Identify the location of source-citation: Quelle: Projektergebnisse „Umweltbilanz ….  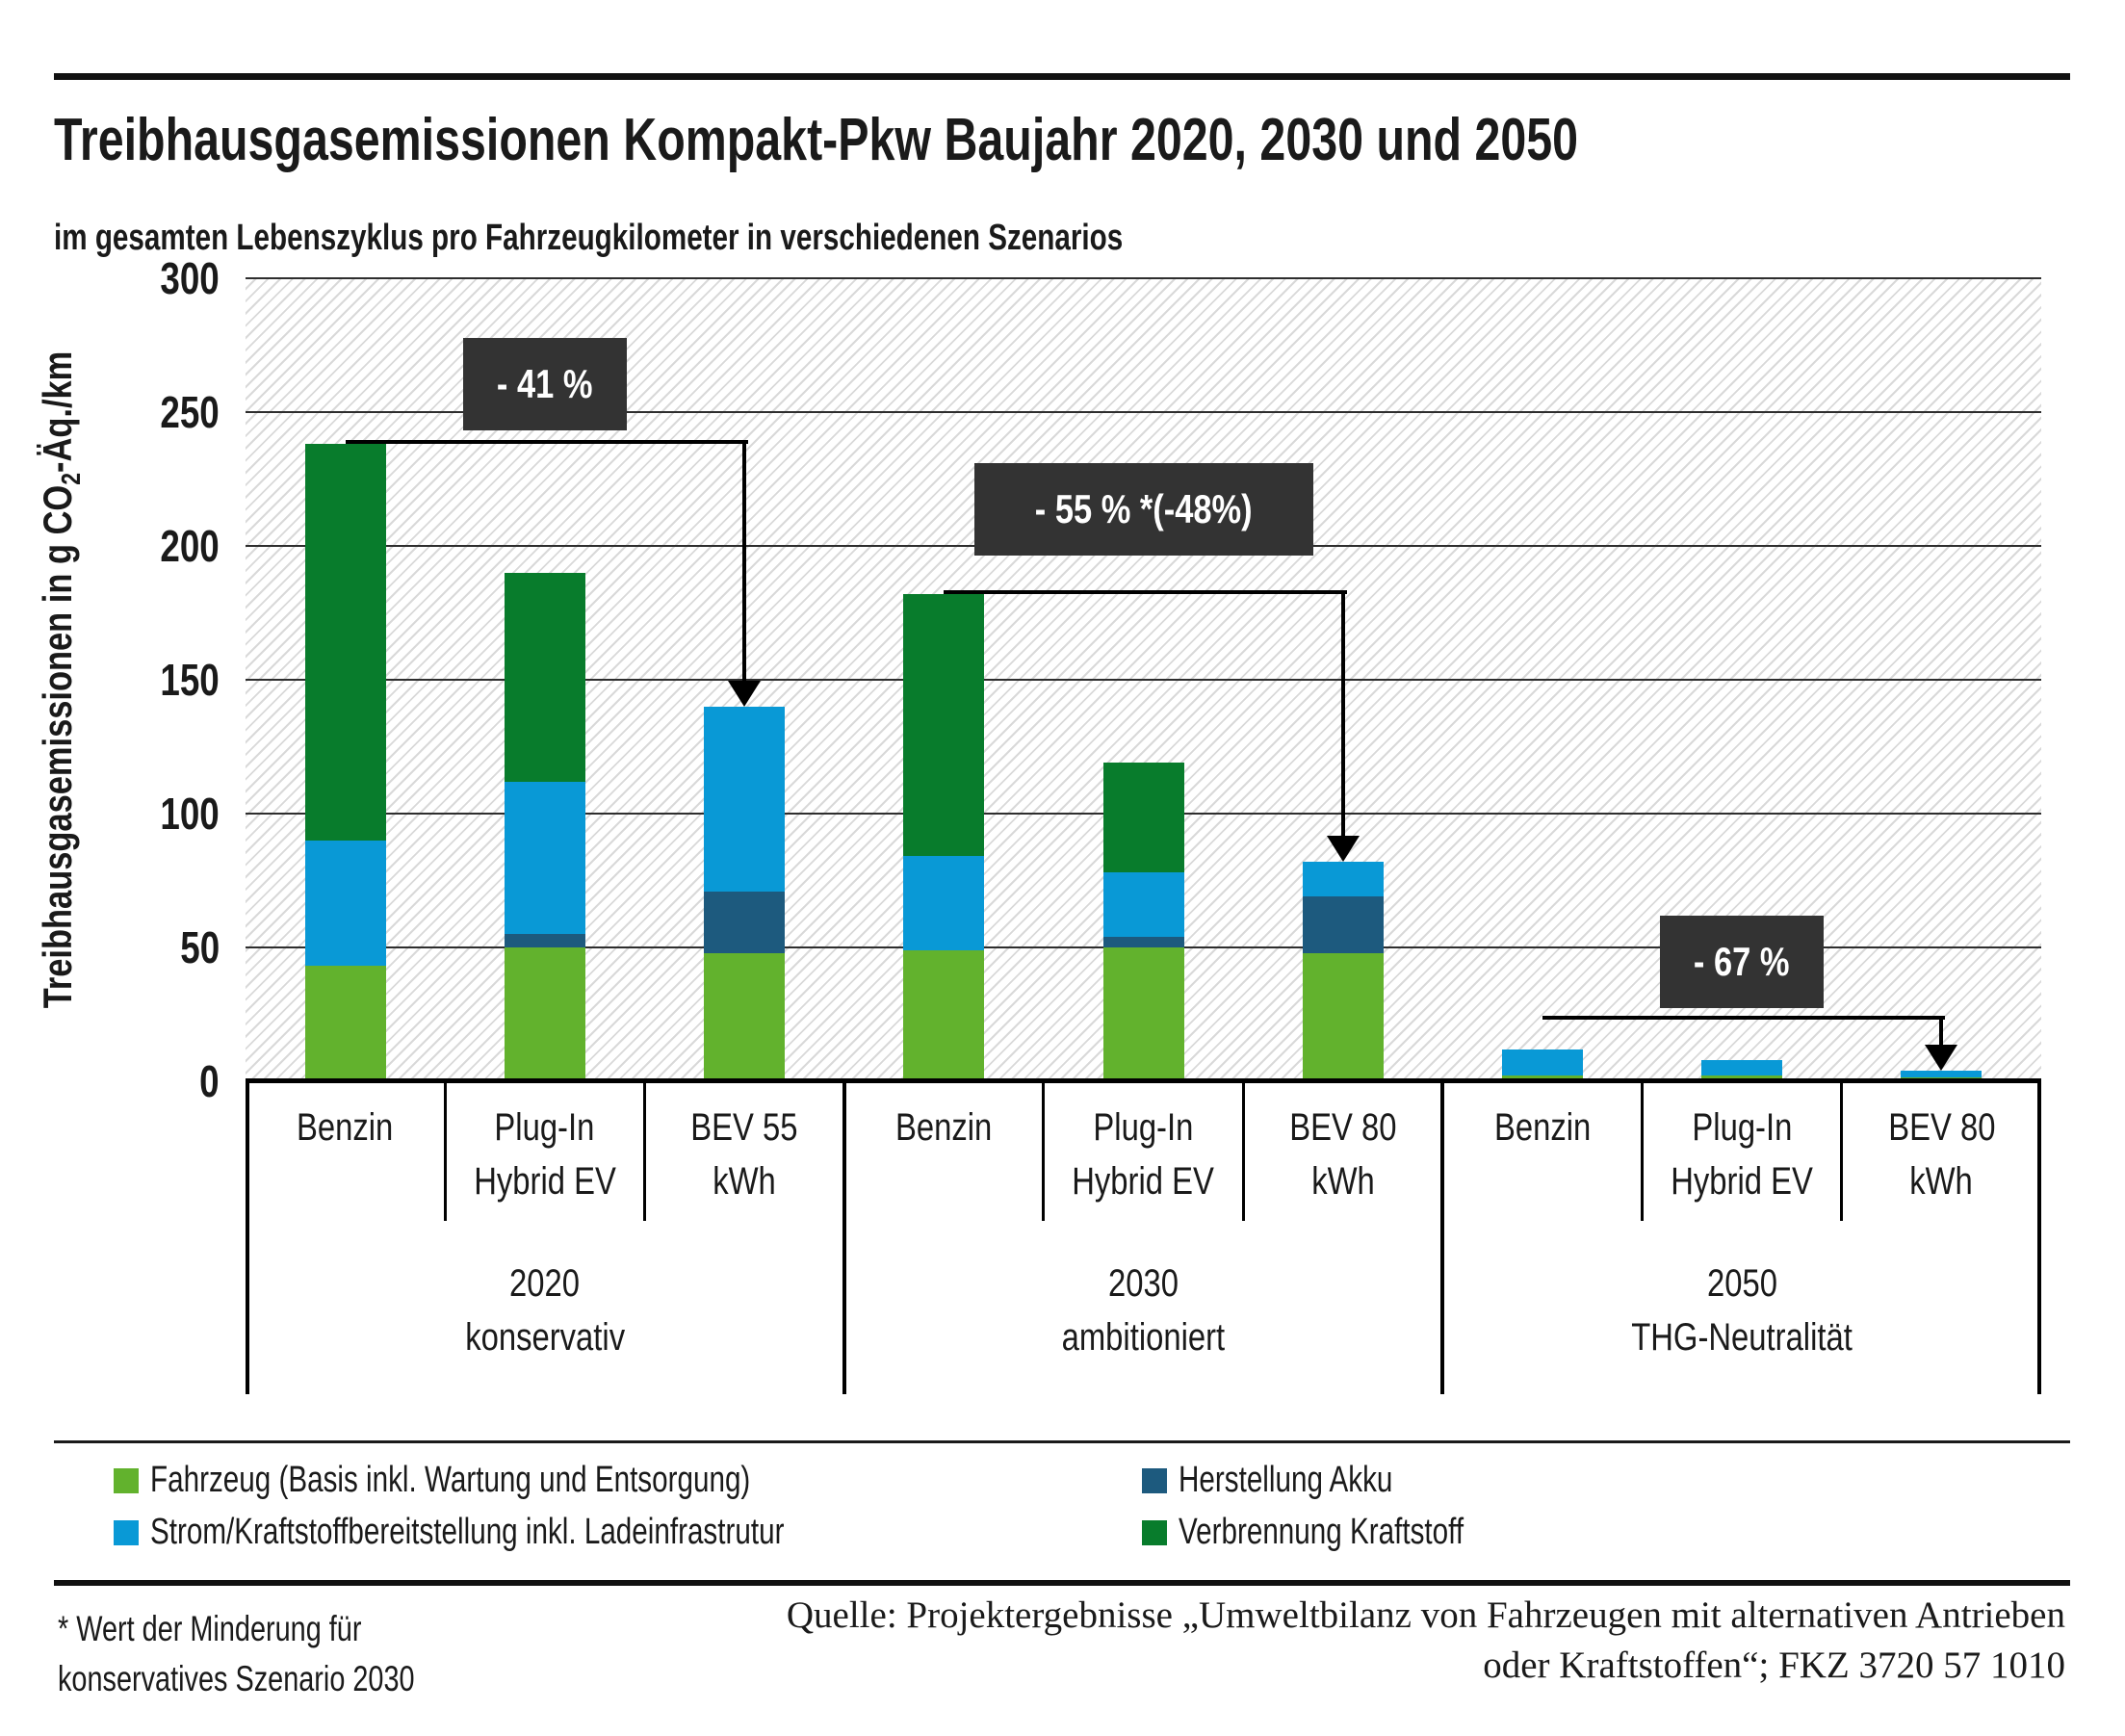
(1426, 1641).